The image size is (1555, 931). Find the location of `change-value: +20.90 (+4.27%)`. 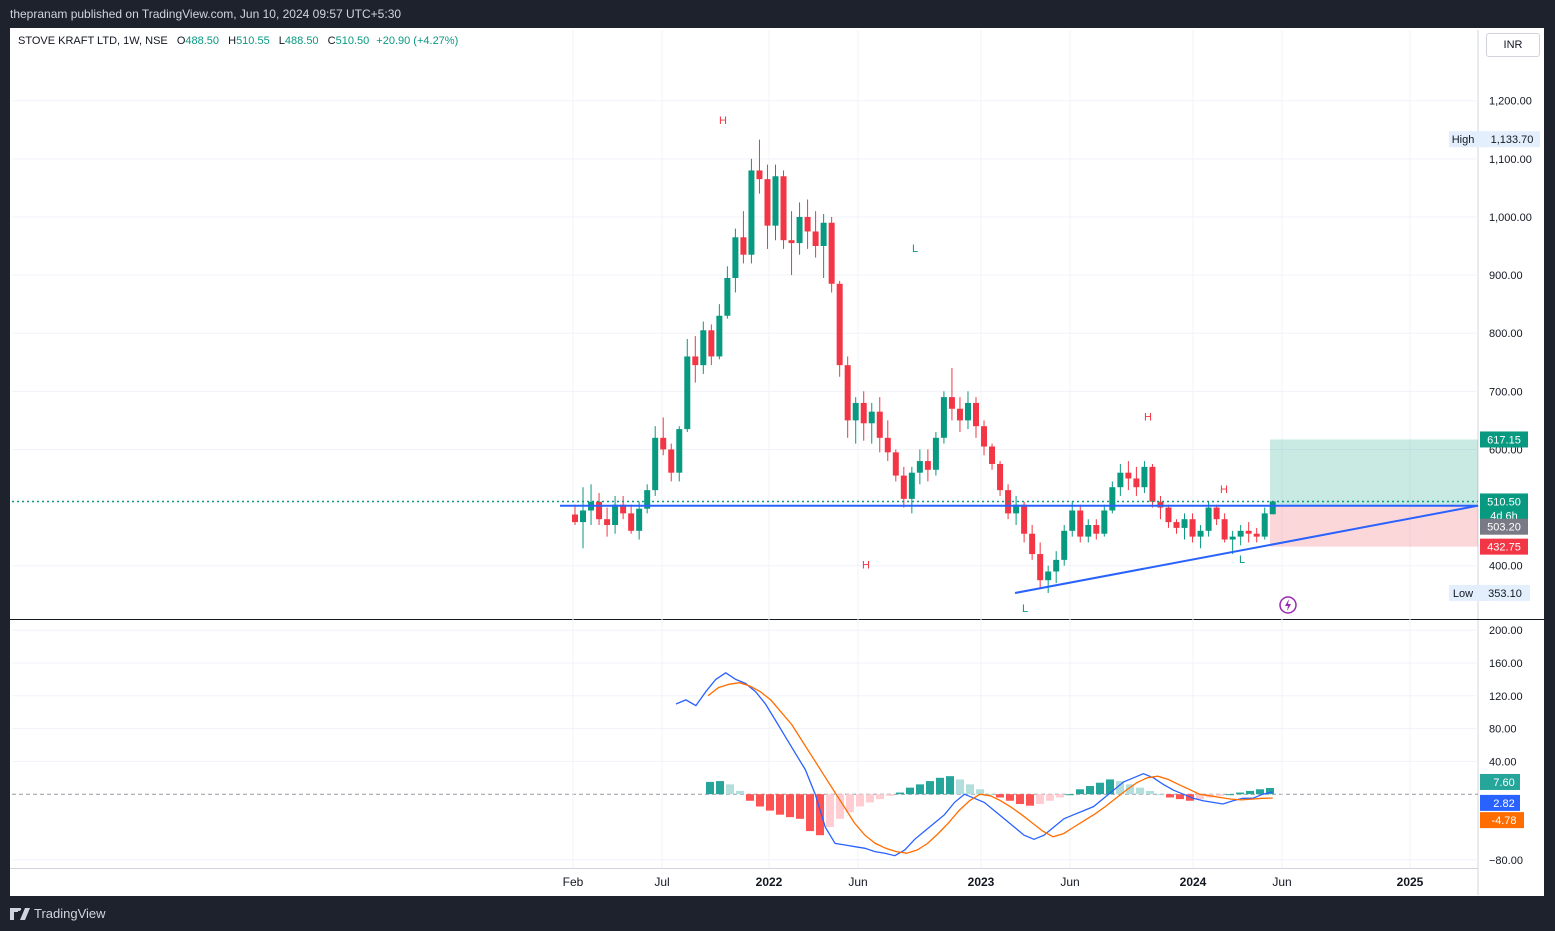

change-value: +20.90 (+4.27%) is located at coordinates (417, 41).